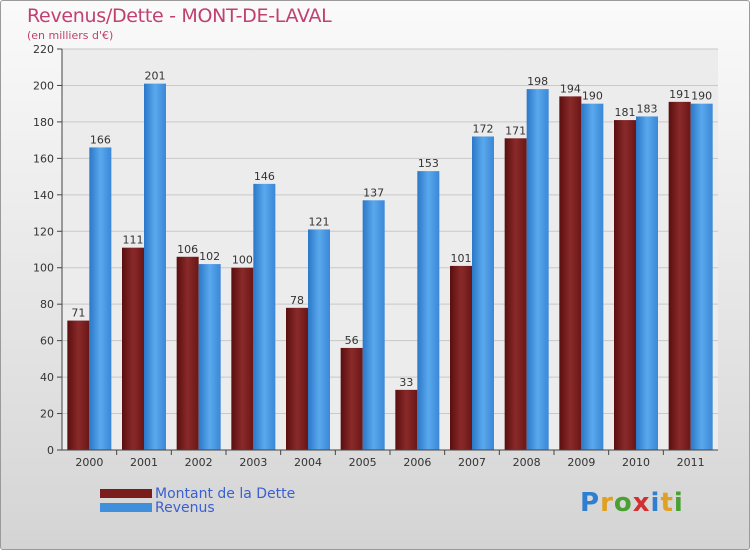  What do you see at coordinates (179, 16) in the screenshot?
I see `chart-title: Revenus/Dette - MONT-DE-LAVAL` at bounding box center [179, 16].